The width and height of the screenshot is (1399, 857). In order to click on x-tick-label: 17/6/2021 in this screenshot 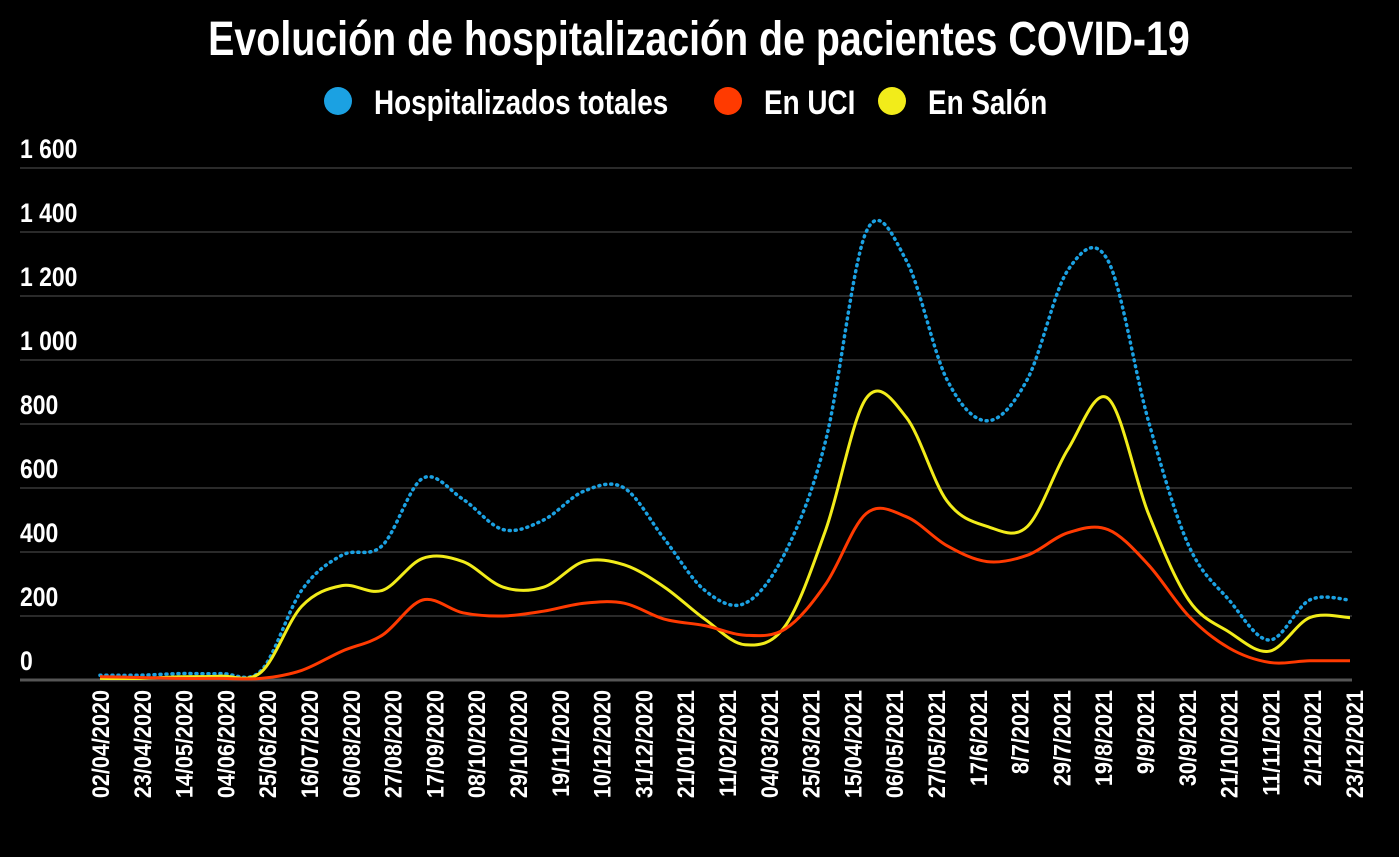, I will do `click(978, 738)`.